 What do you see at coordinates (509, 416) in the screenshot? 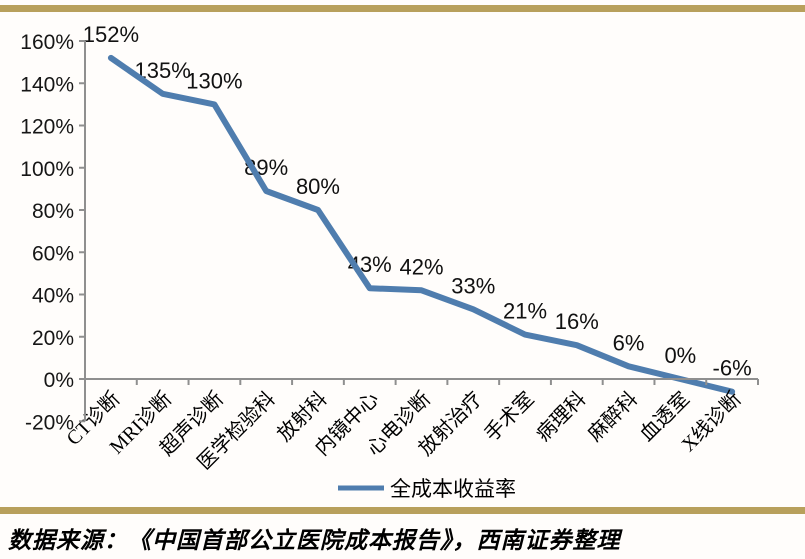
I see `x-category-label: 手术室` at bounding box center [509, 416].